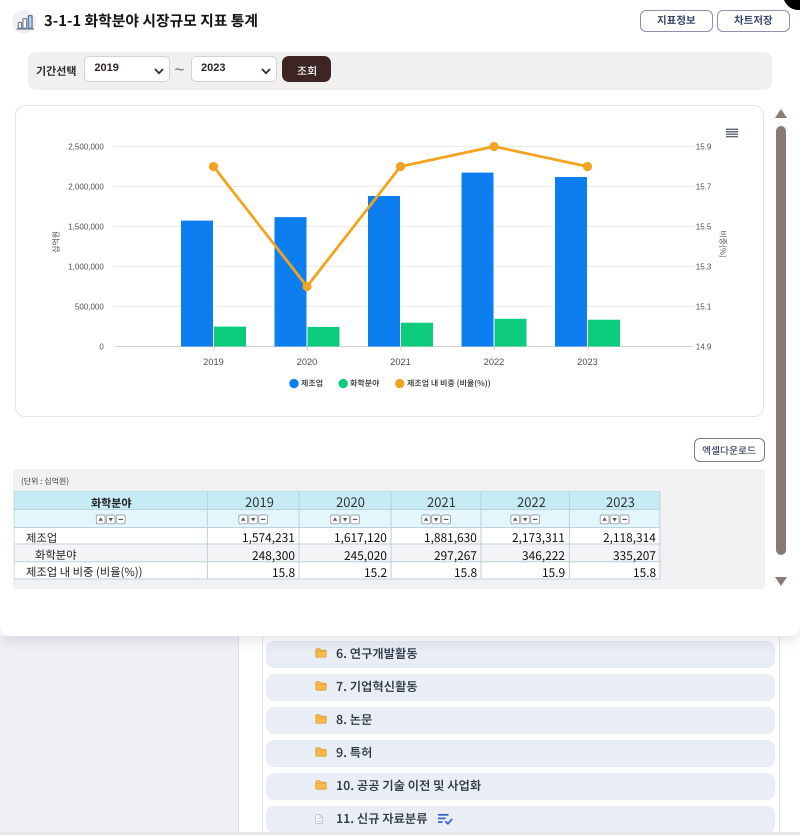 The height and width of the screenshot is (835, 800). Describe the element at coordinates (86, 186) in the screenshot. I see `svg-text: 2,000,000` at that location.